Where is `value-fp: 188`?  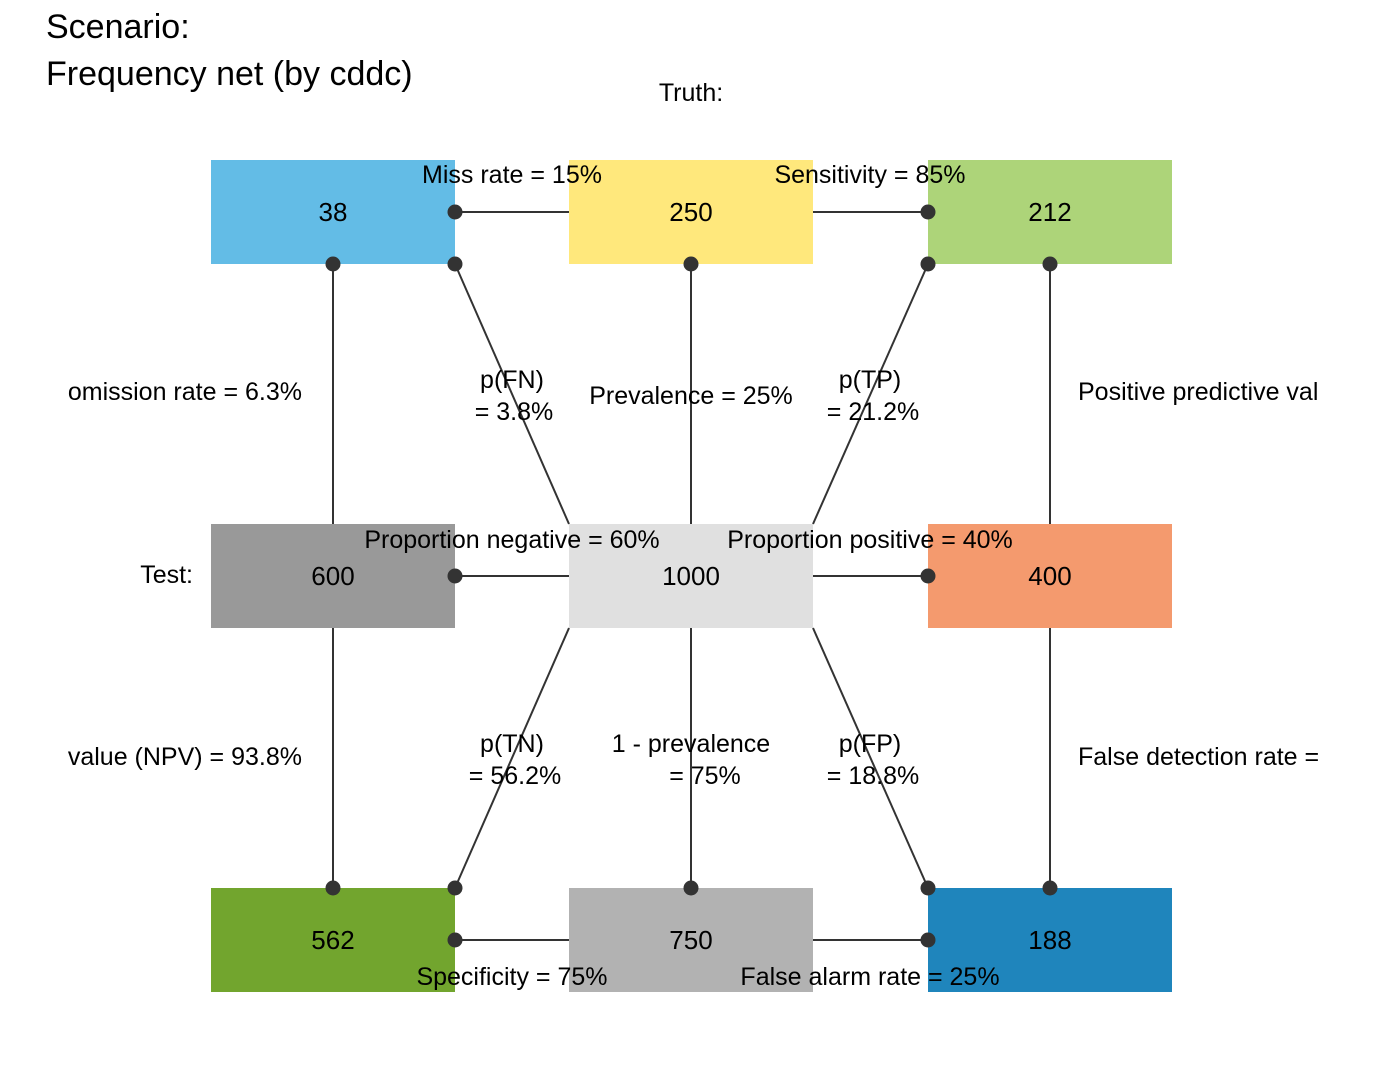
value-fp: 188 is located at coordinates (1049, 940).